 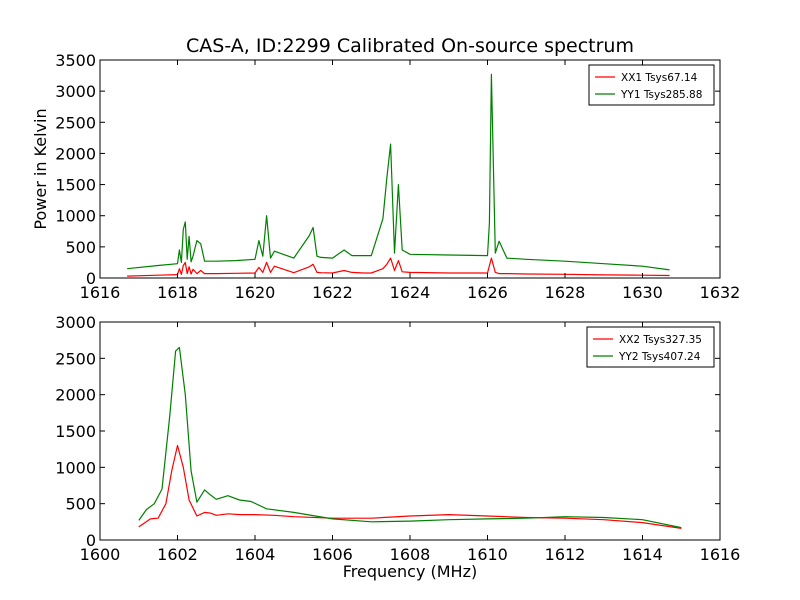 I want to click on x-tick-label: 1622, so click(x=332, y=292).